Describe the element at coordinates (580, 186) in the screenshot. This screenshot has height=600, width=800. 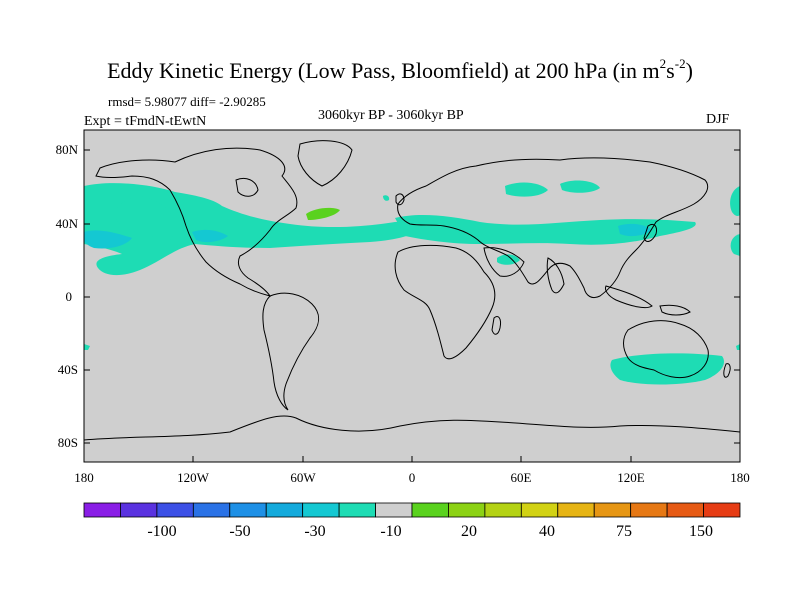
I see `anomaly-region-arctic` at that location.